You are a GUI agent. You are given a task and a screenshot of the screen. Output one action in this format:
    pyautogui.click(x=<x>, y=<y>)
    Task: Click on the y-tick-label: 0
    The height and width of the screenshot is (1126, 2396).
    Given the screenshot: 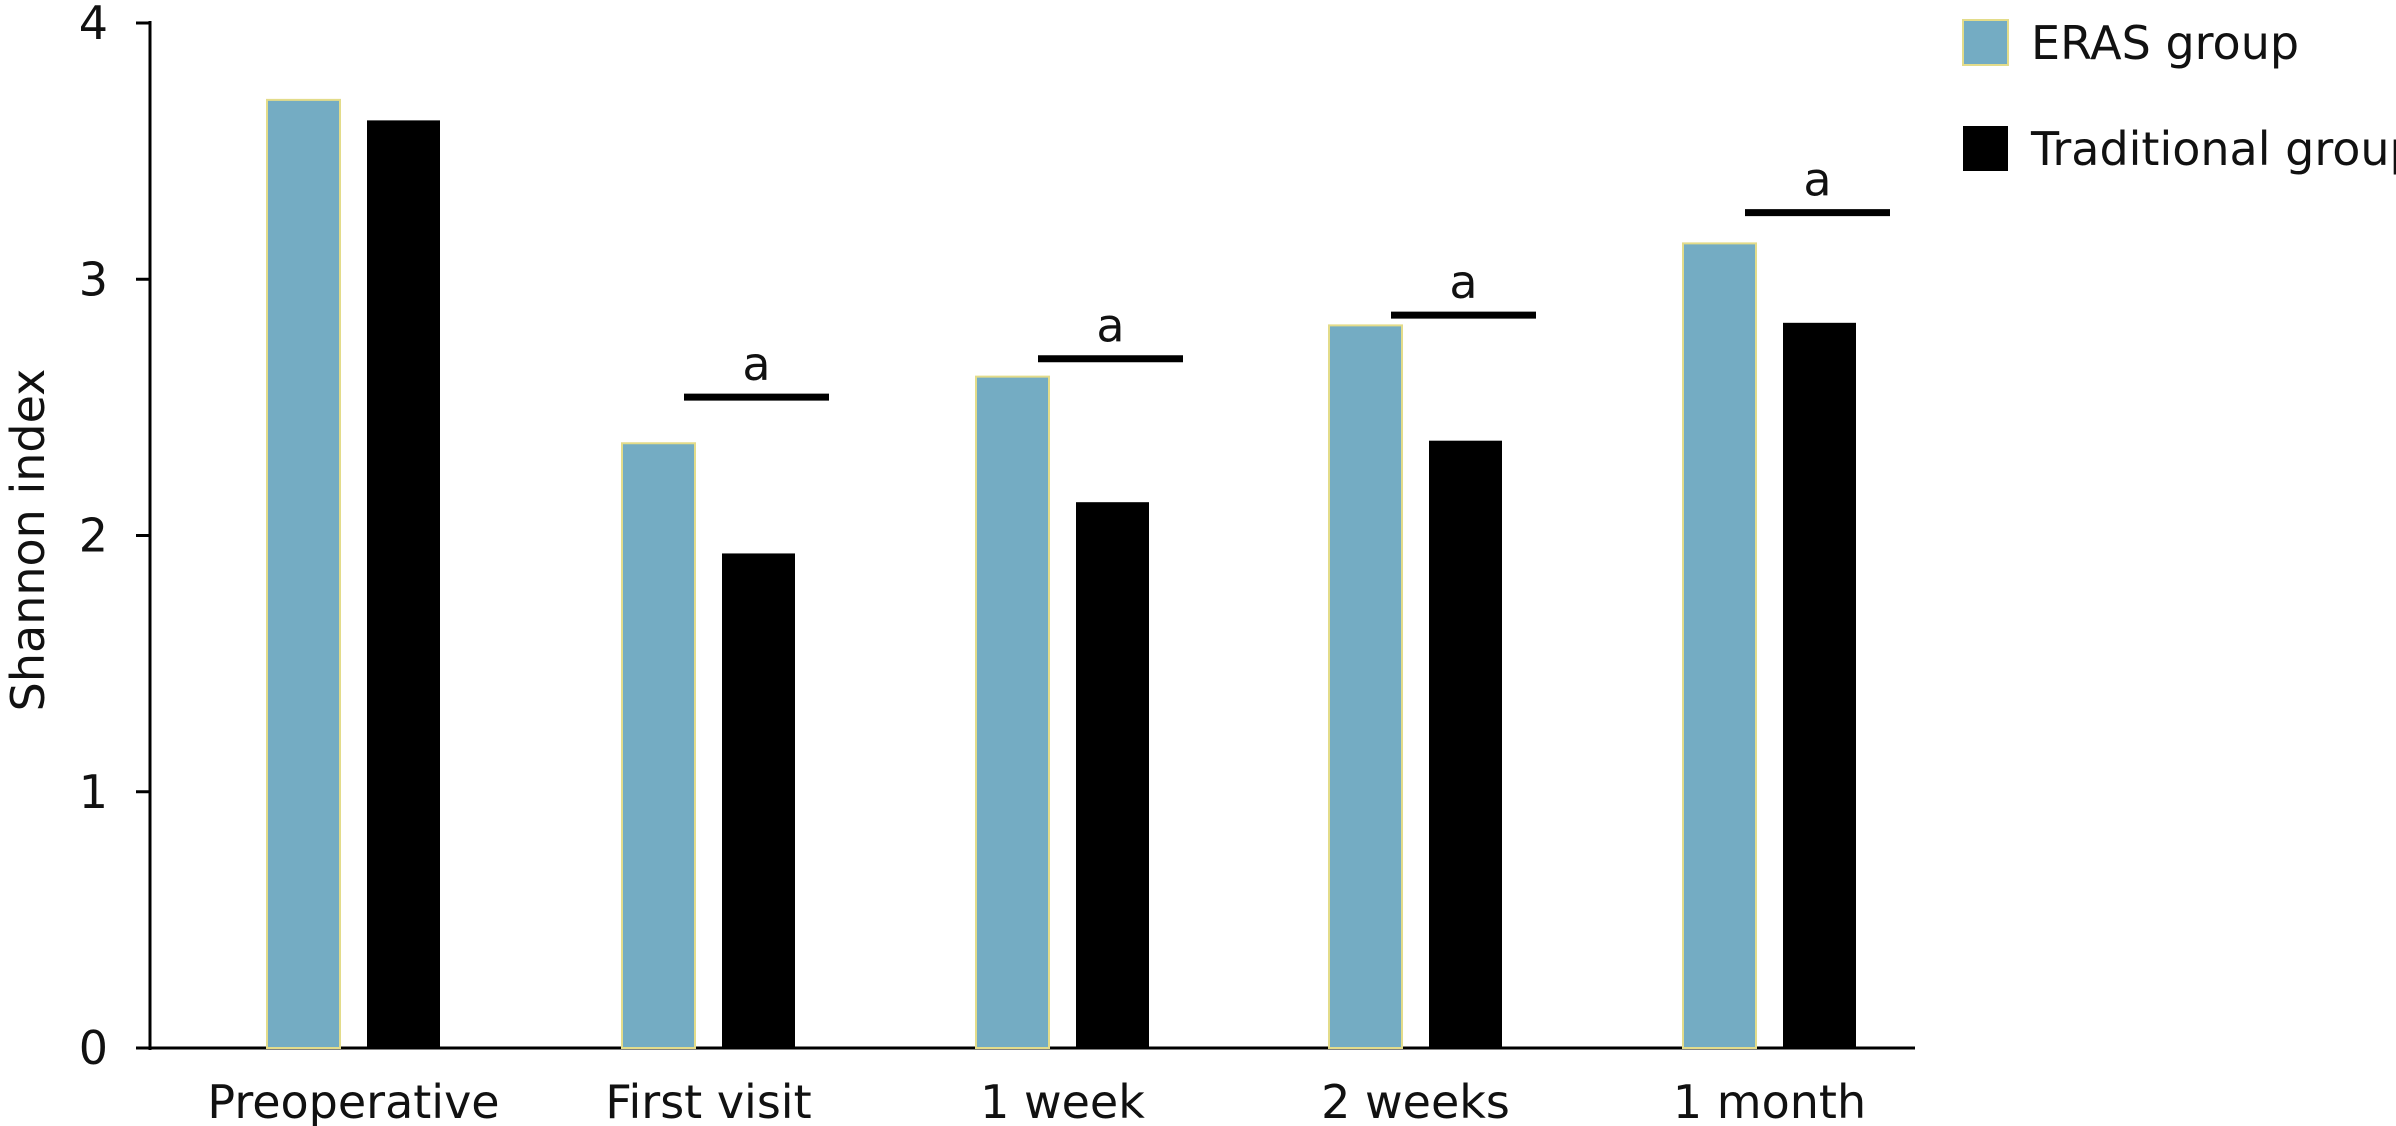 What is the action you would take?
    pyautogui.click(x=93, y=1048)
    